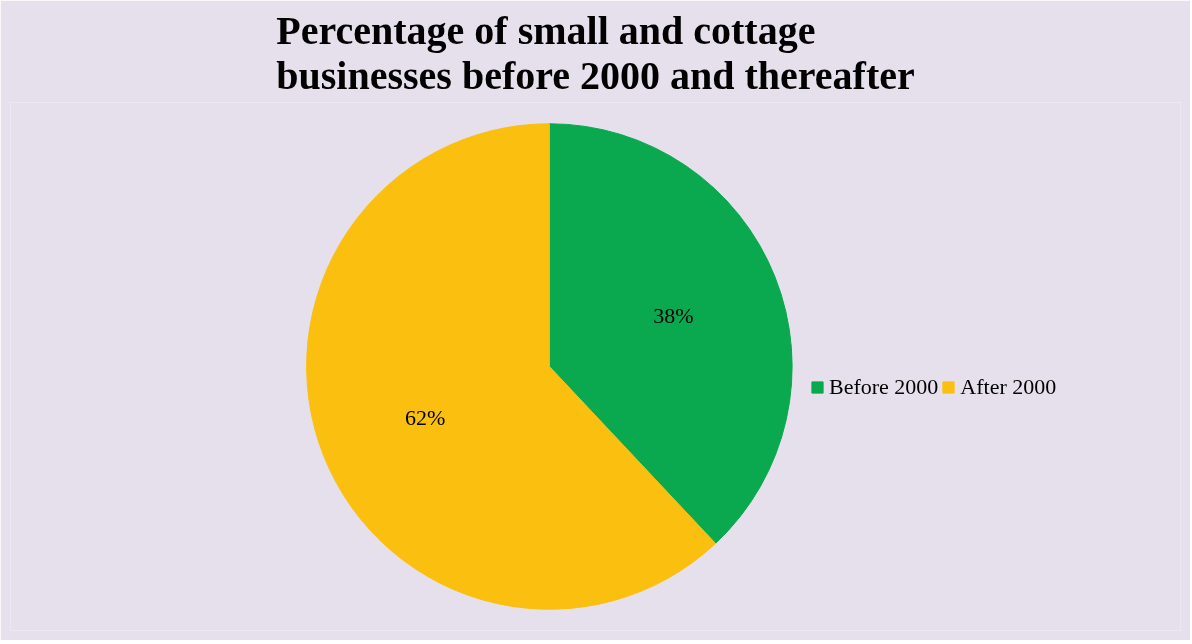 This screenshot has width=1192, height=644. Describe the element at coordinates (884, 387) in the screenshot. I see `legend-label: Before 2000` at that location.